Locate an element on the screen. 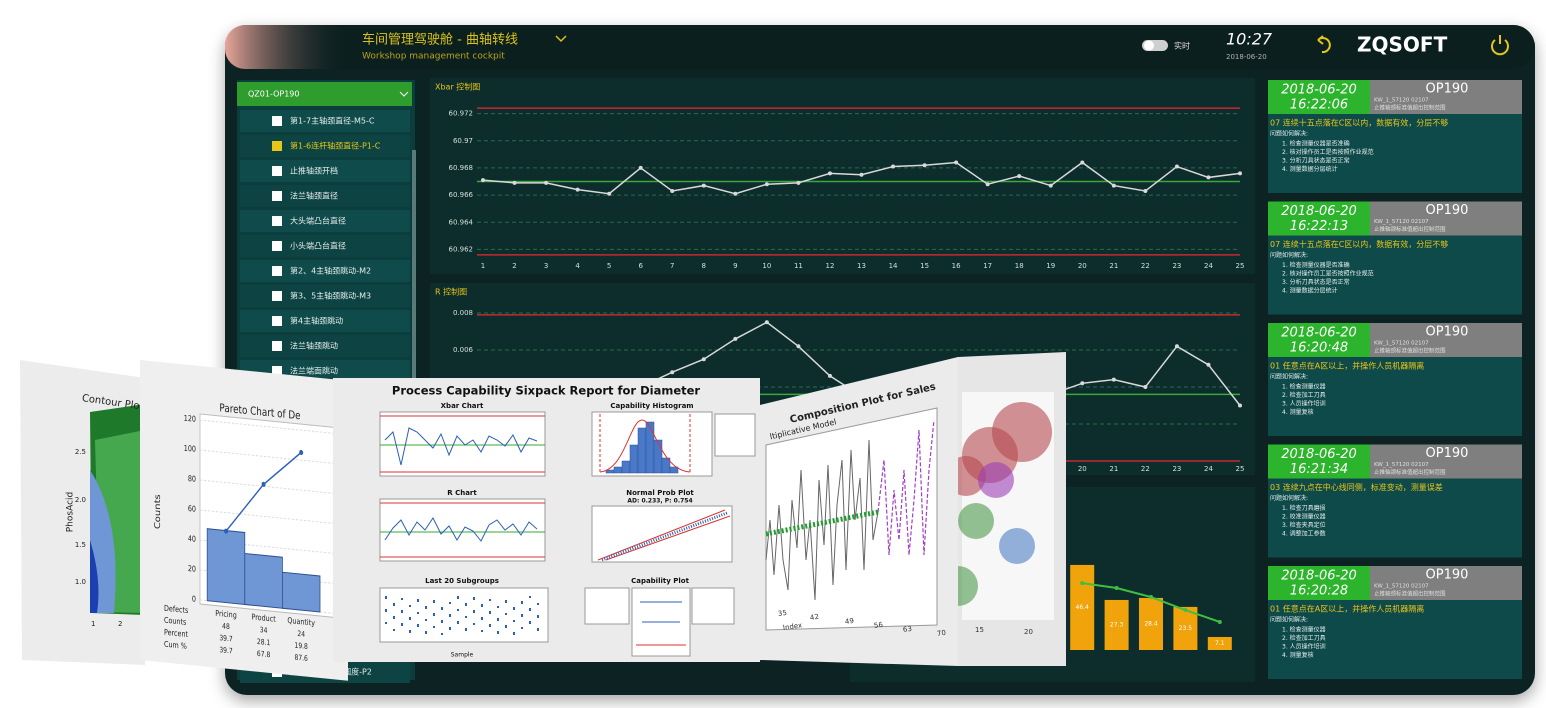  y-tick-label: 80 is located at coordinates (192, 478).